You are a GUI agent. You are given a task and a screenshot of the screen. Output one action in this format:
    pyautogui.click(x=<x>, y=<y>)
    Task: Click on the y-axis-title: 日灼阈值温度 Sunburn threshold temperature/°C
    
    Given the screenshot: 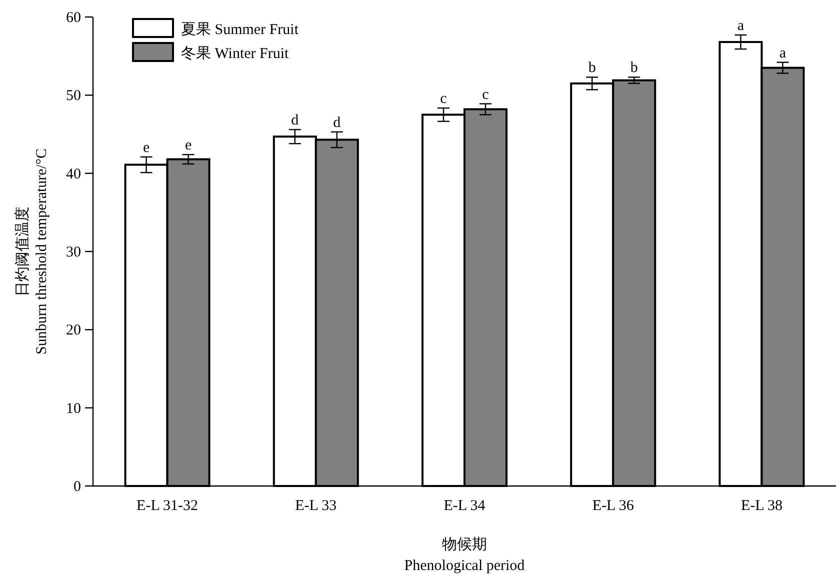 What is the action you would take?
    pyautogui.click(x=32, y=251)
    